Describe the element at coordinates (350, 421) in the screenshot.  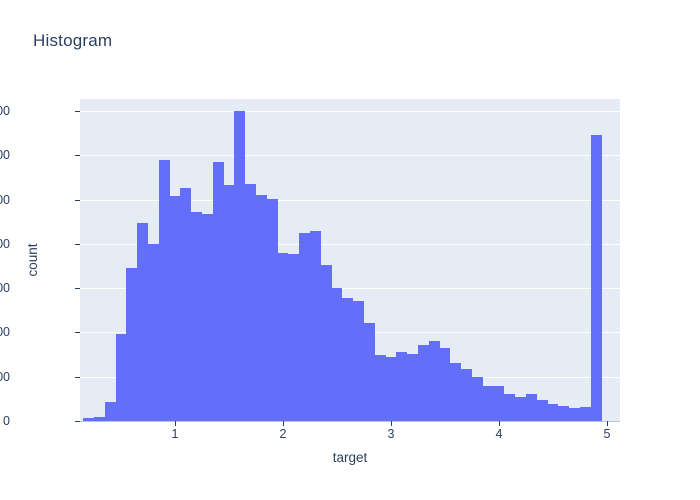
I see `x-axis-zeroline` at that location.